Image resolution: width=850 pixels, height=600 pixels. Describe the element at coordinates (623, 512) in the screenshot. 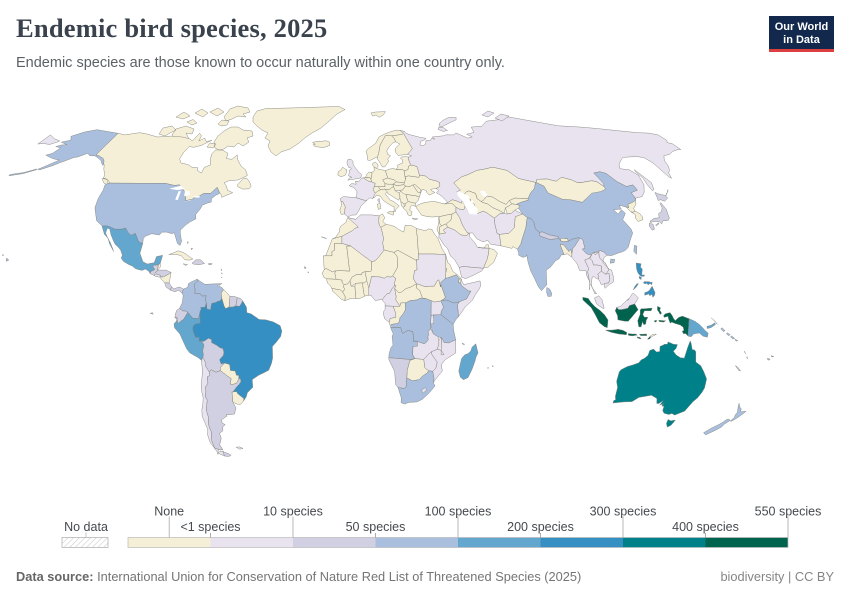

I see `svg-text: 300 species` at that location.